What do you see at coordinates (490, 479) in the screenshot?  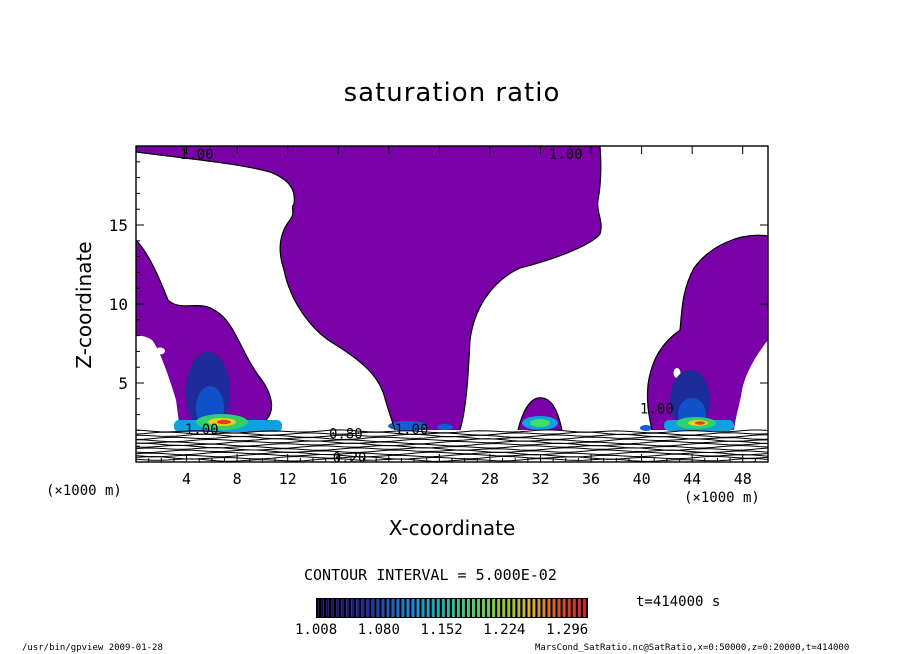 I see `x-tick-label: 28` at bounding box center [490, 479].